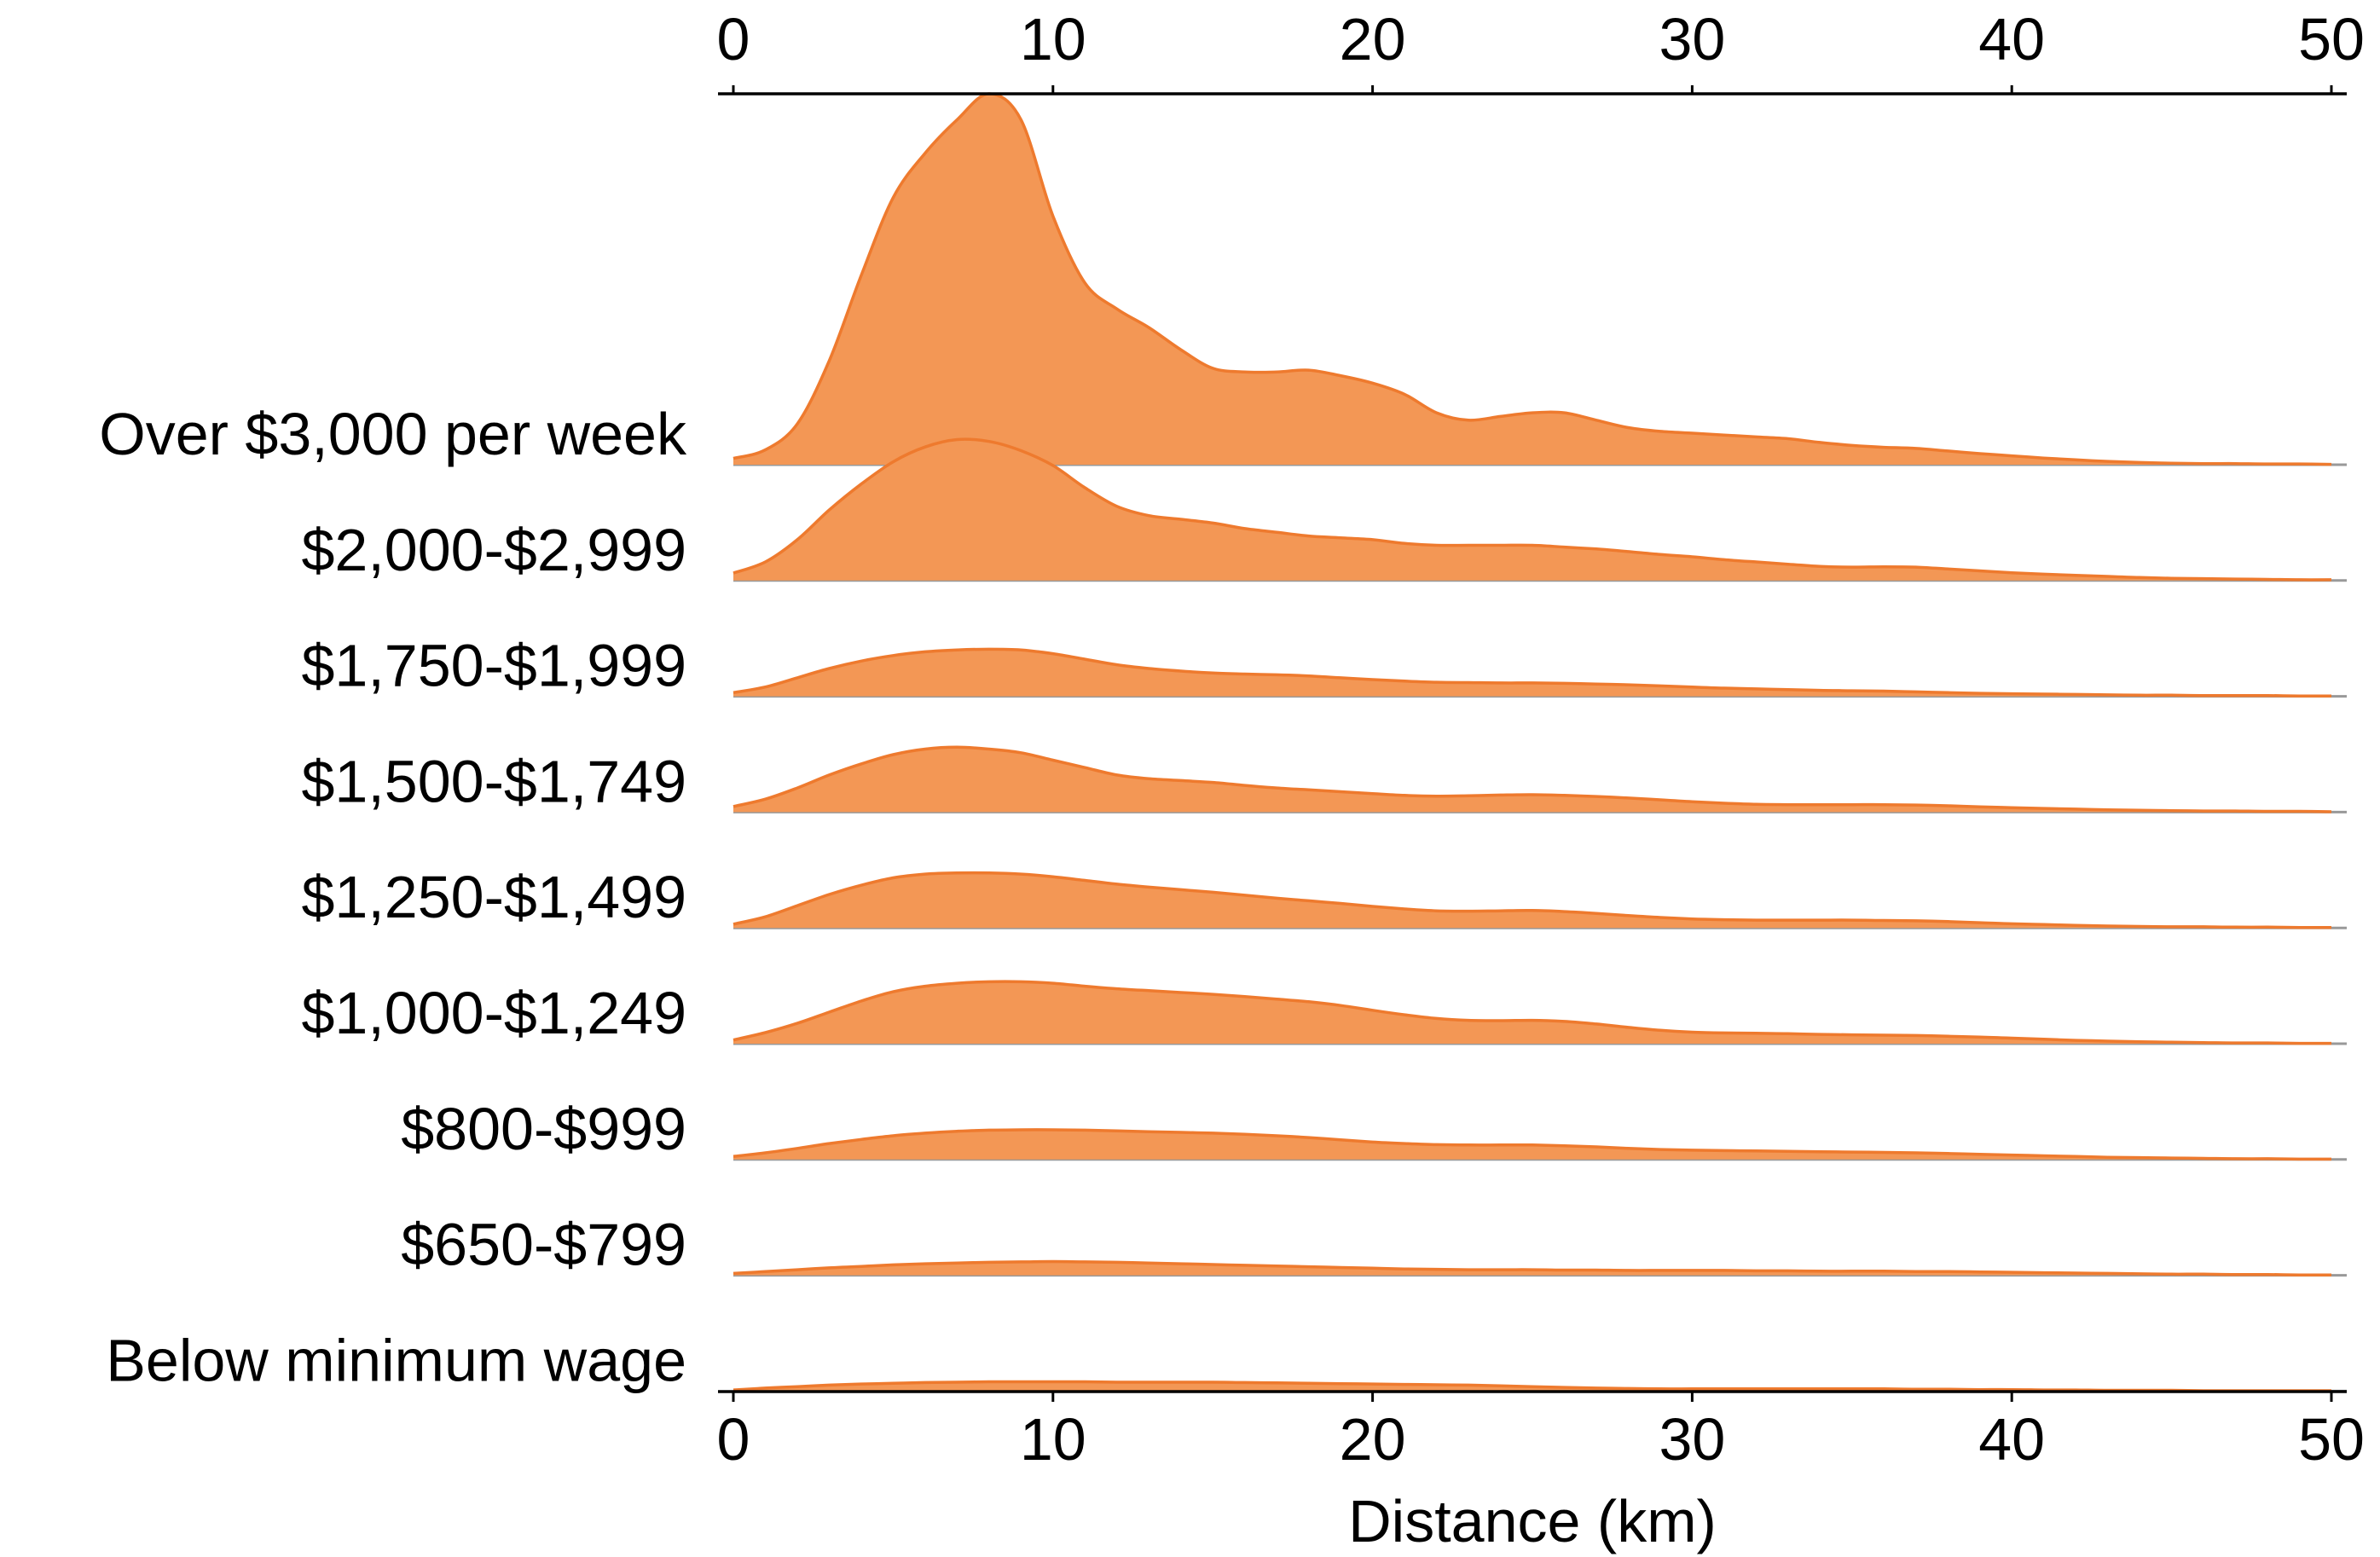  I want to click on row-label: Below minimum wage, so click(396, 1360).